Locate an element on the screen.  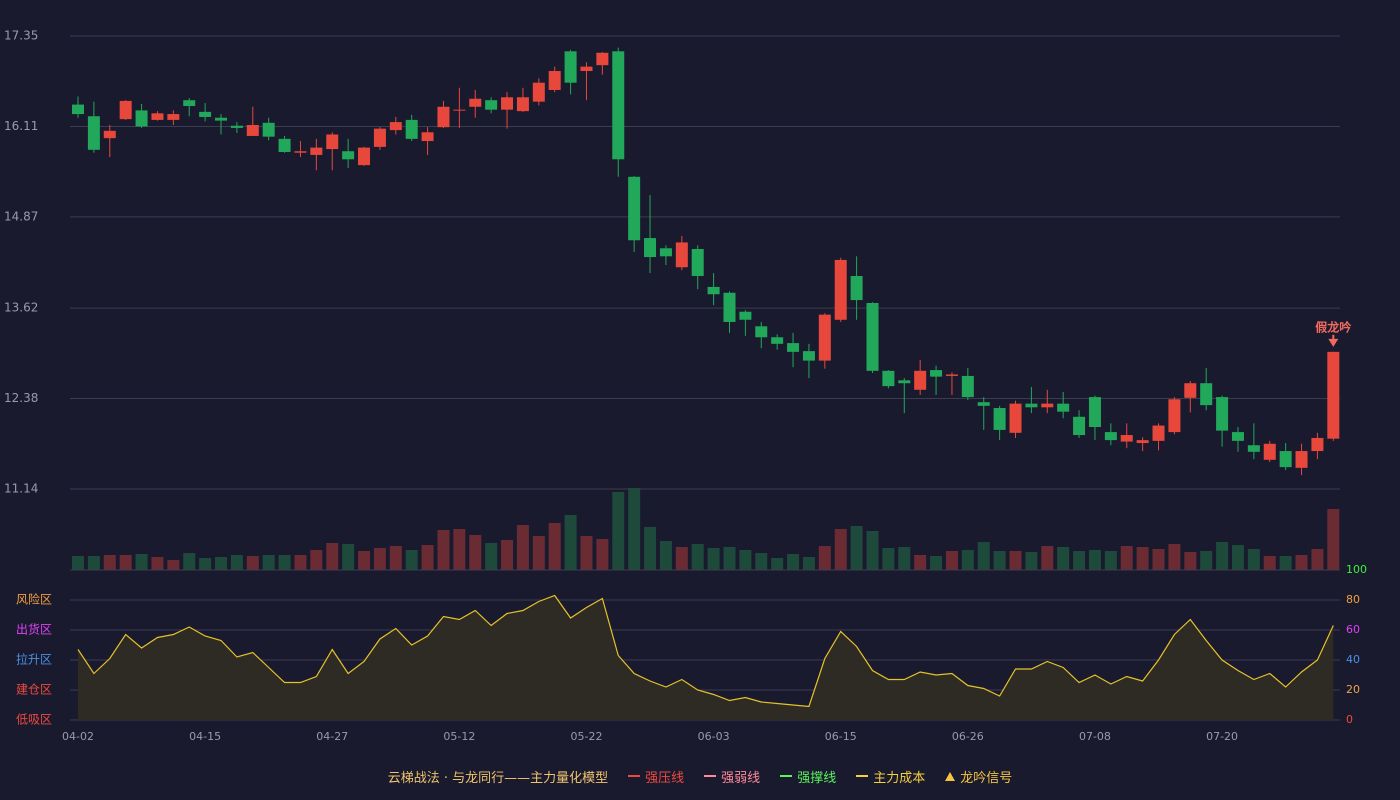
y-tick-label: 14.87 is located at coordinates (21, 216).